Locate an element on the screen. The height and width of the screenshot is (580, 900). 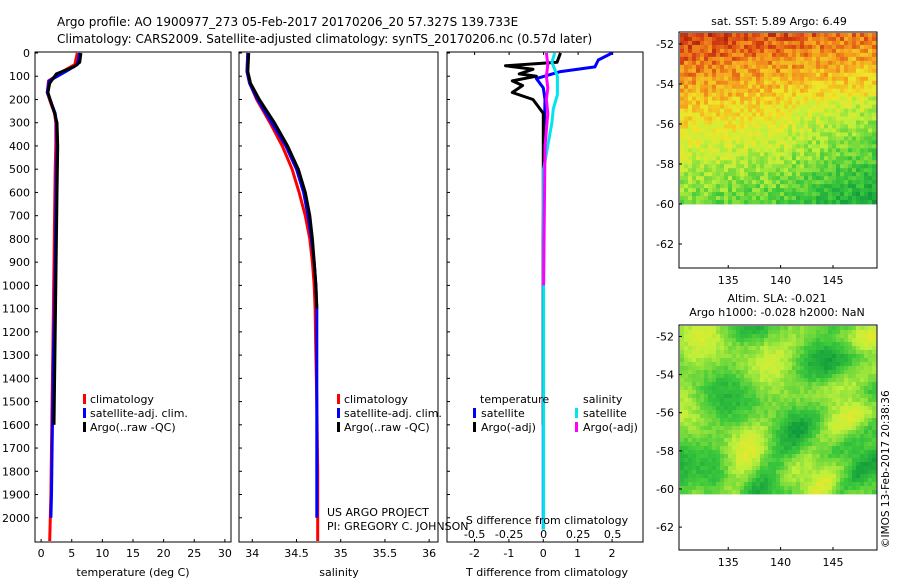
legend-label-climatology: climatology is located at coordinates (122, 399).